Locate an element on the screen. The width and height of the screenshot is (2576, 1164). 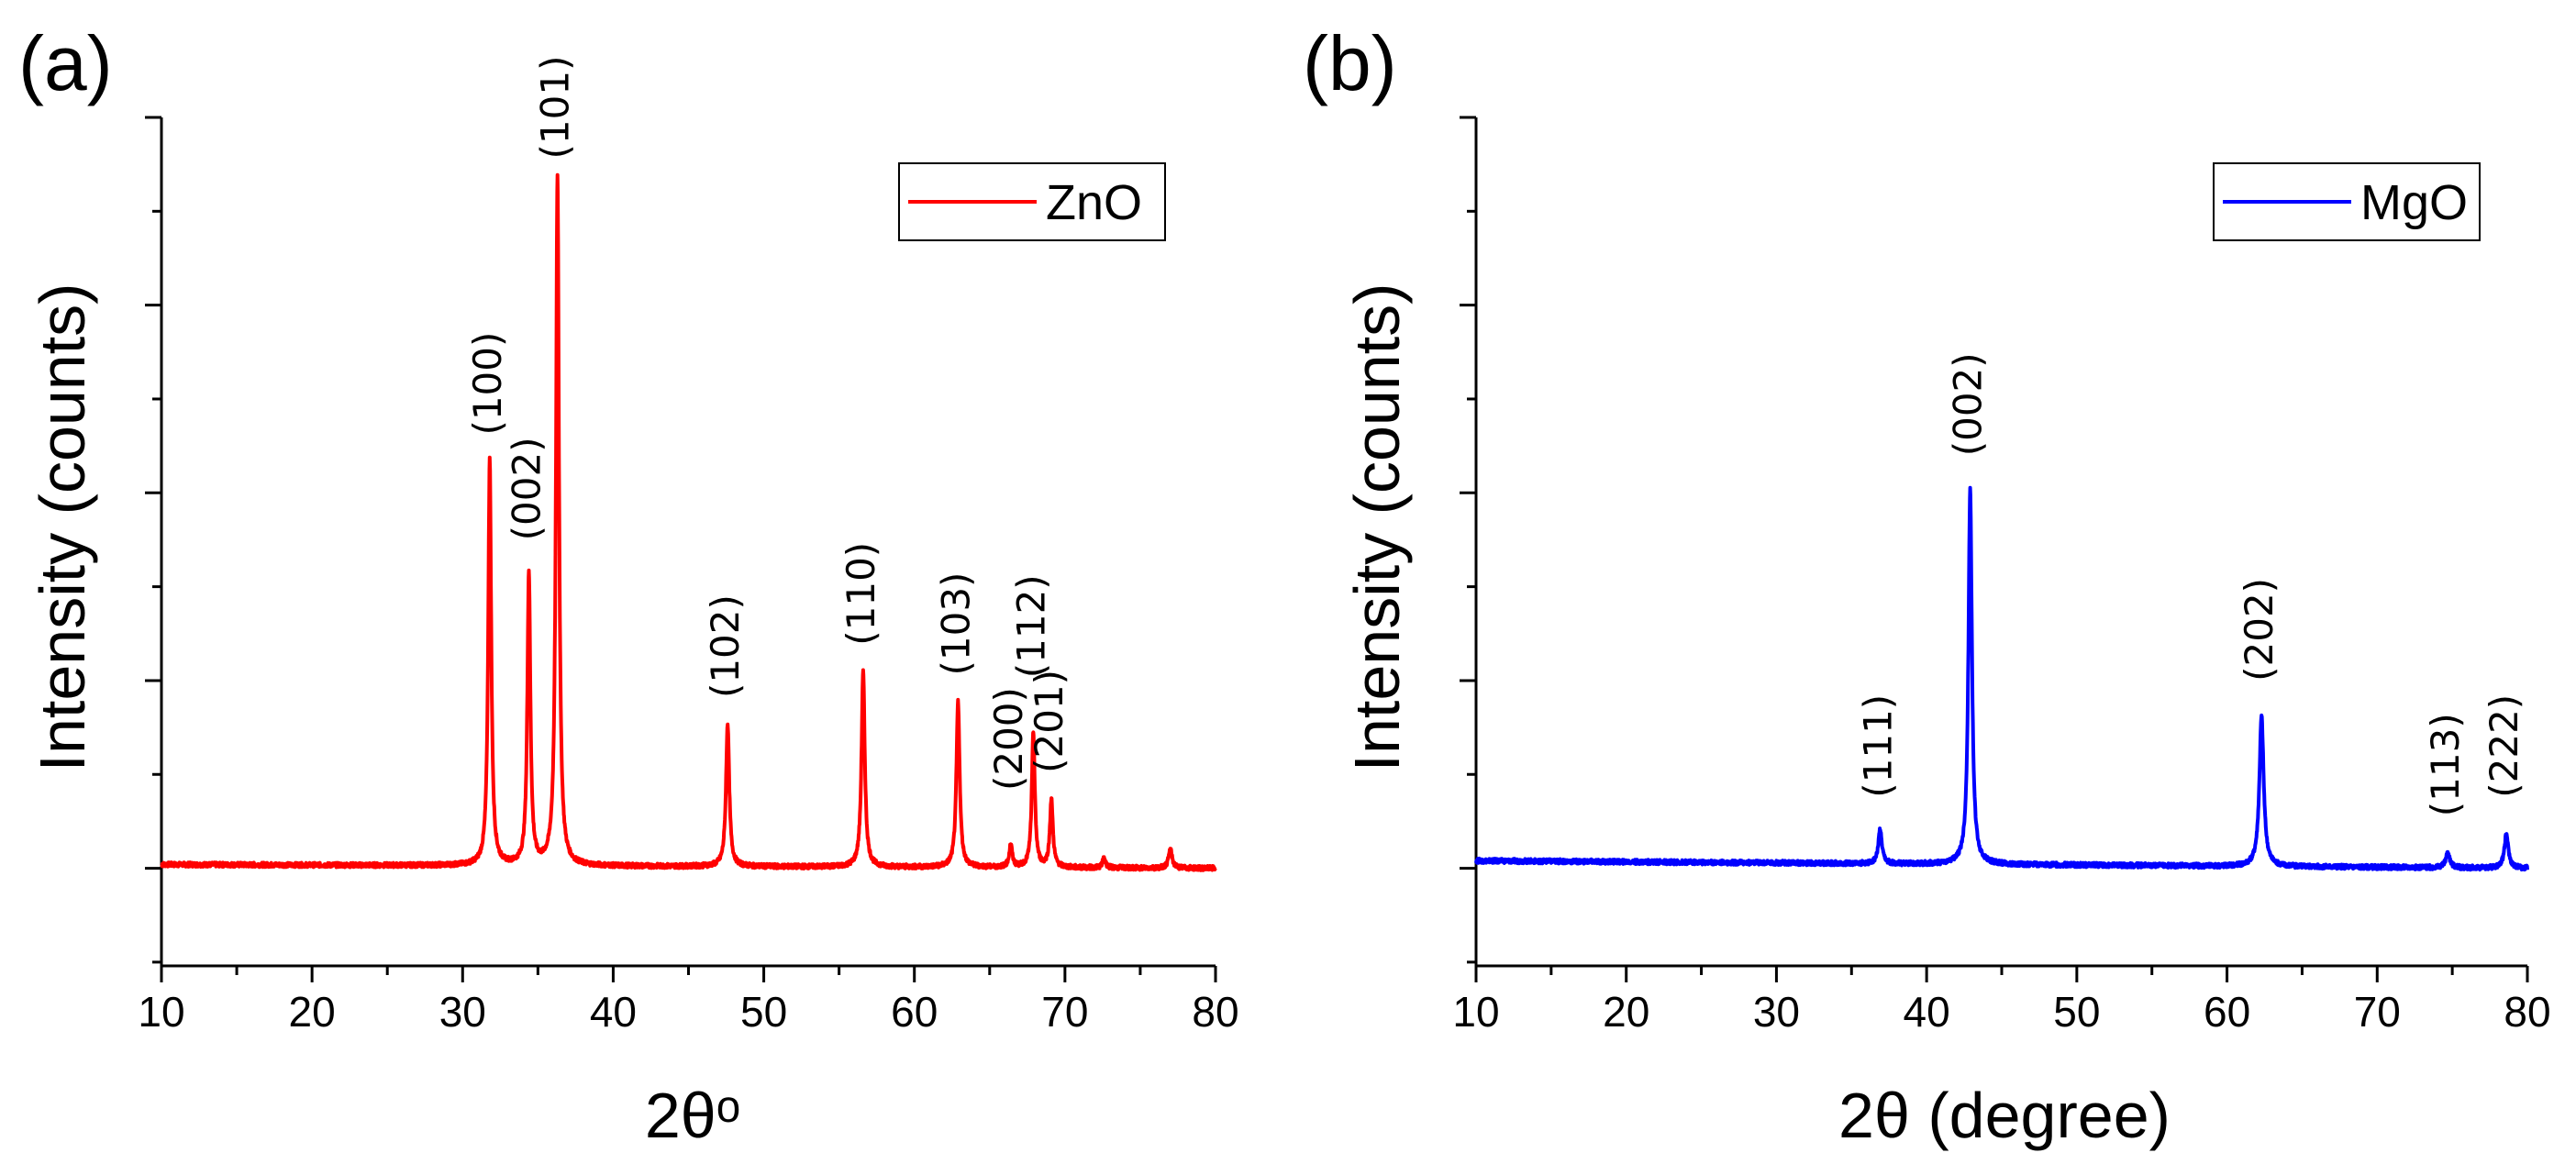
panel-label-b: (b) is located at coordinates (1350, 63).